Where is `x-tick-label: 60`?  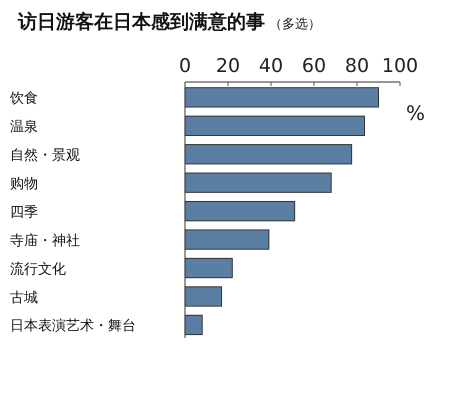 x-tick-label: 60 is located at coordinates (314, 66).